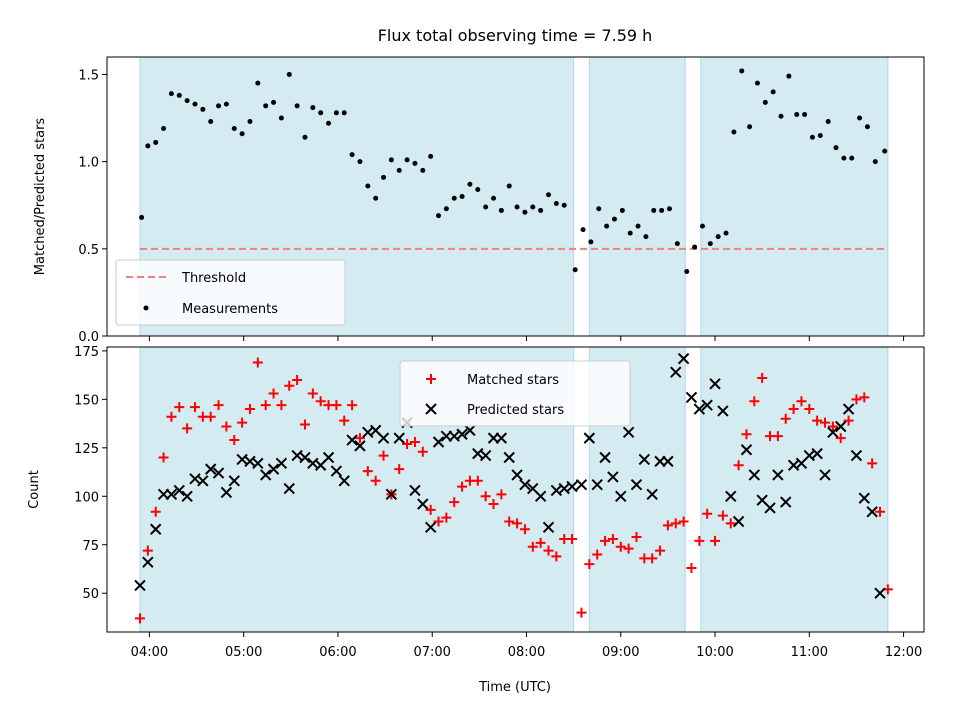 The height and width of the screenshot is (720, 960). What do you see at coordinates (90, 546) in the screenshot?
I see `y-tick-label: 75` at bounding box center [90, 546].